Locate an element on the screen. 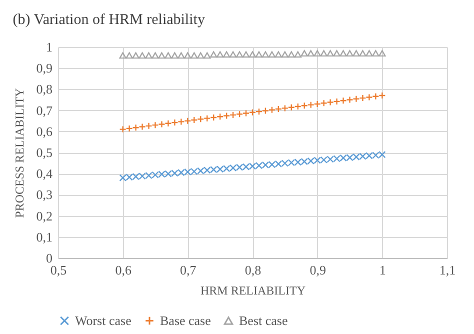  x-tick-label: 0,9 is located at coordinates (318, 270).